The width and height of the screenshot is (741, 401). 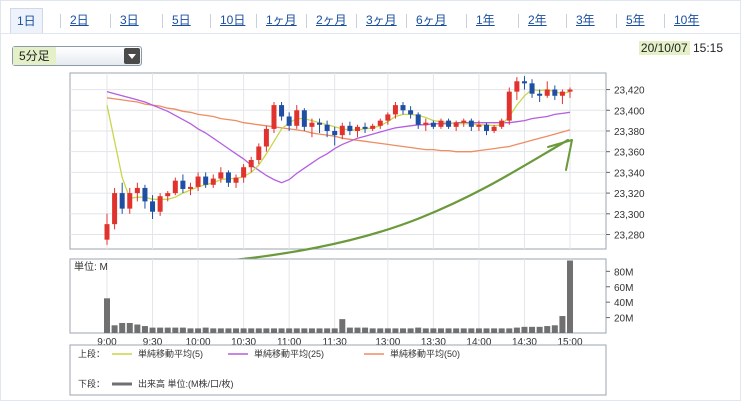 What do you see at coordinates (431, 20) in the screenshot?
I see `tab-8: 6ヶ月` at bounding box center [431, 20].